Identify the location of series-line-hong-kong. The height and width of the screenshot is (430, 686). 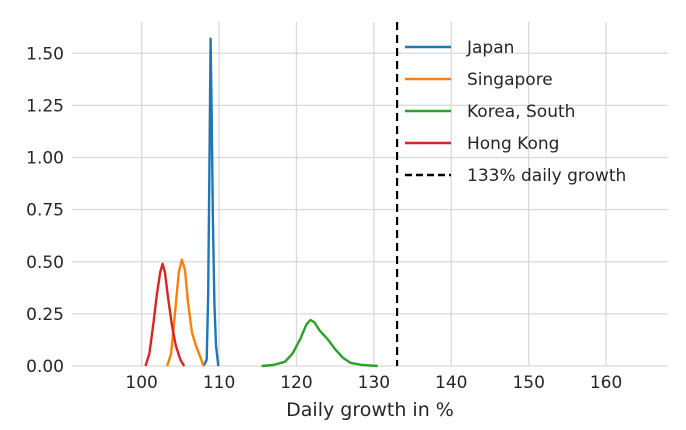
(165, 314).